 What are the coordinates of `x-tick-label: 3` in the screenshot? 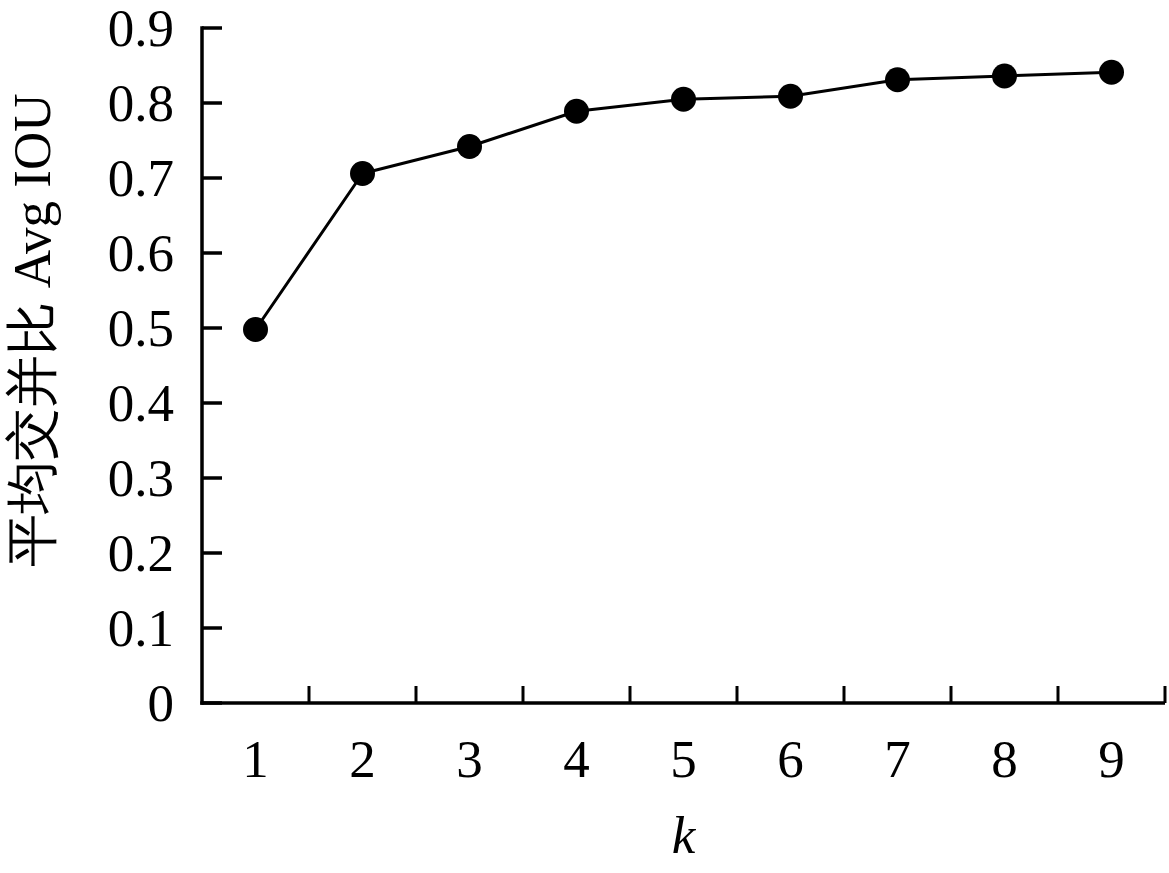 It's located at (469, 759).